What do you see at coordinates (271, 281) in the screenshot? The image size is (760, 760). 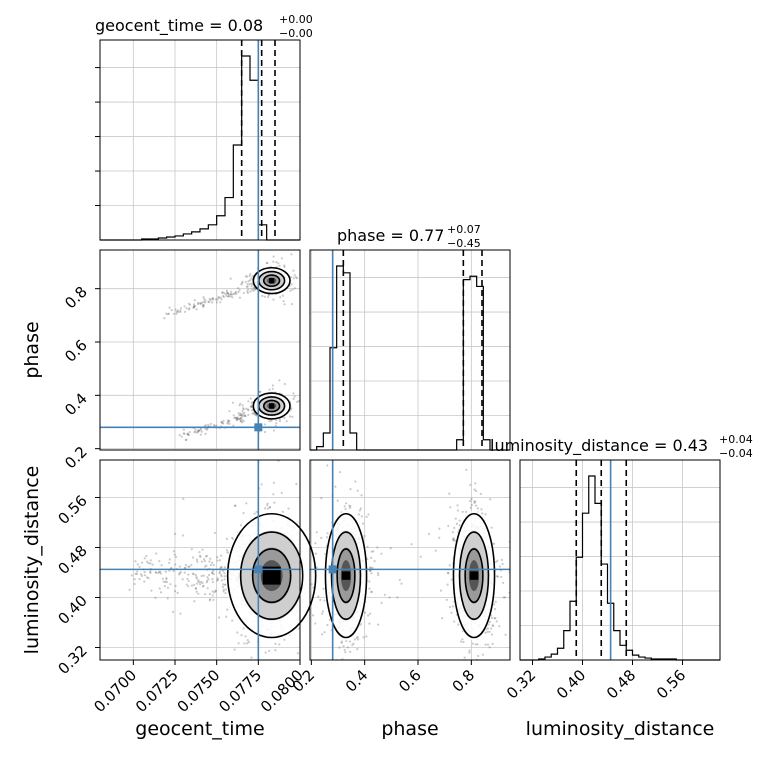 I see `contour-geocent_time-phase` at bounding box center [271, 281].